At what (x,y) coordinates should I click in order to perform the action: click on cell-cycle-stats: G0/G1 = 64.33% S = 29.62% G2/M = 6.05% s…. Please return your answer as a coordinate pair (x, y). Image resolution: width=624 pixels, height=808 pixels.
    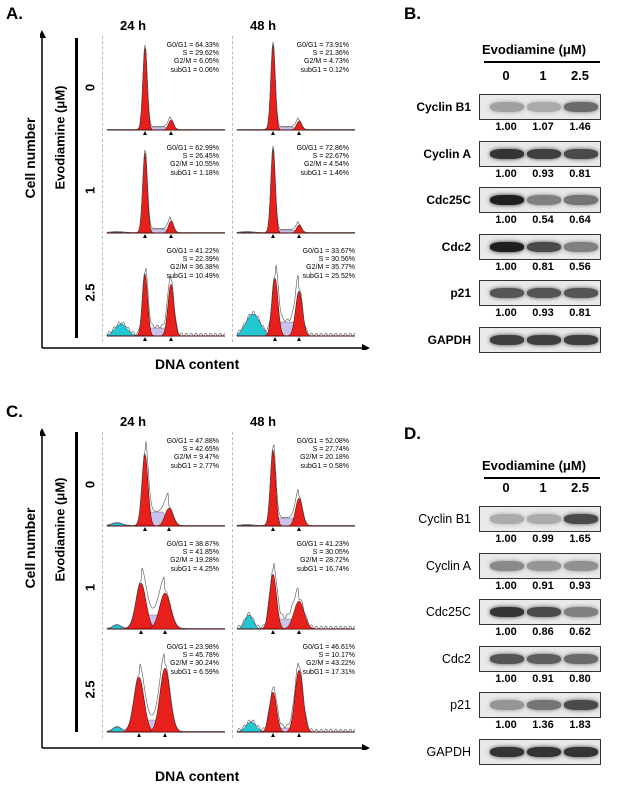
    Looking at the image, I should click on (192, 58).